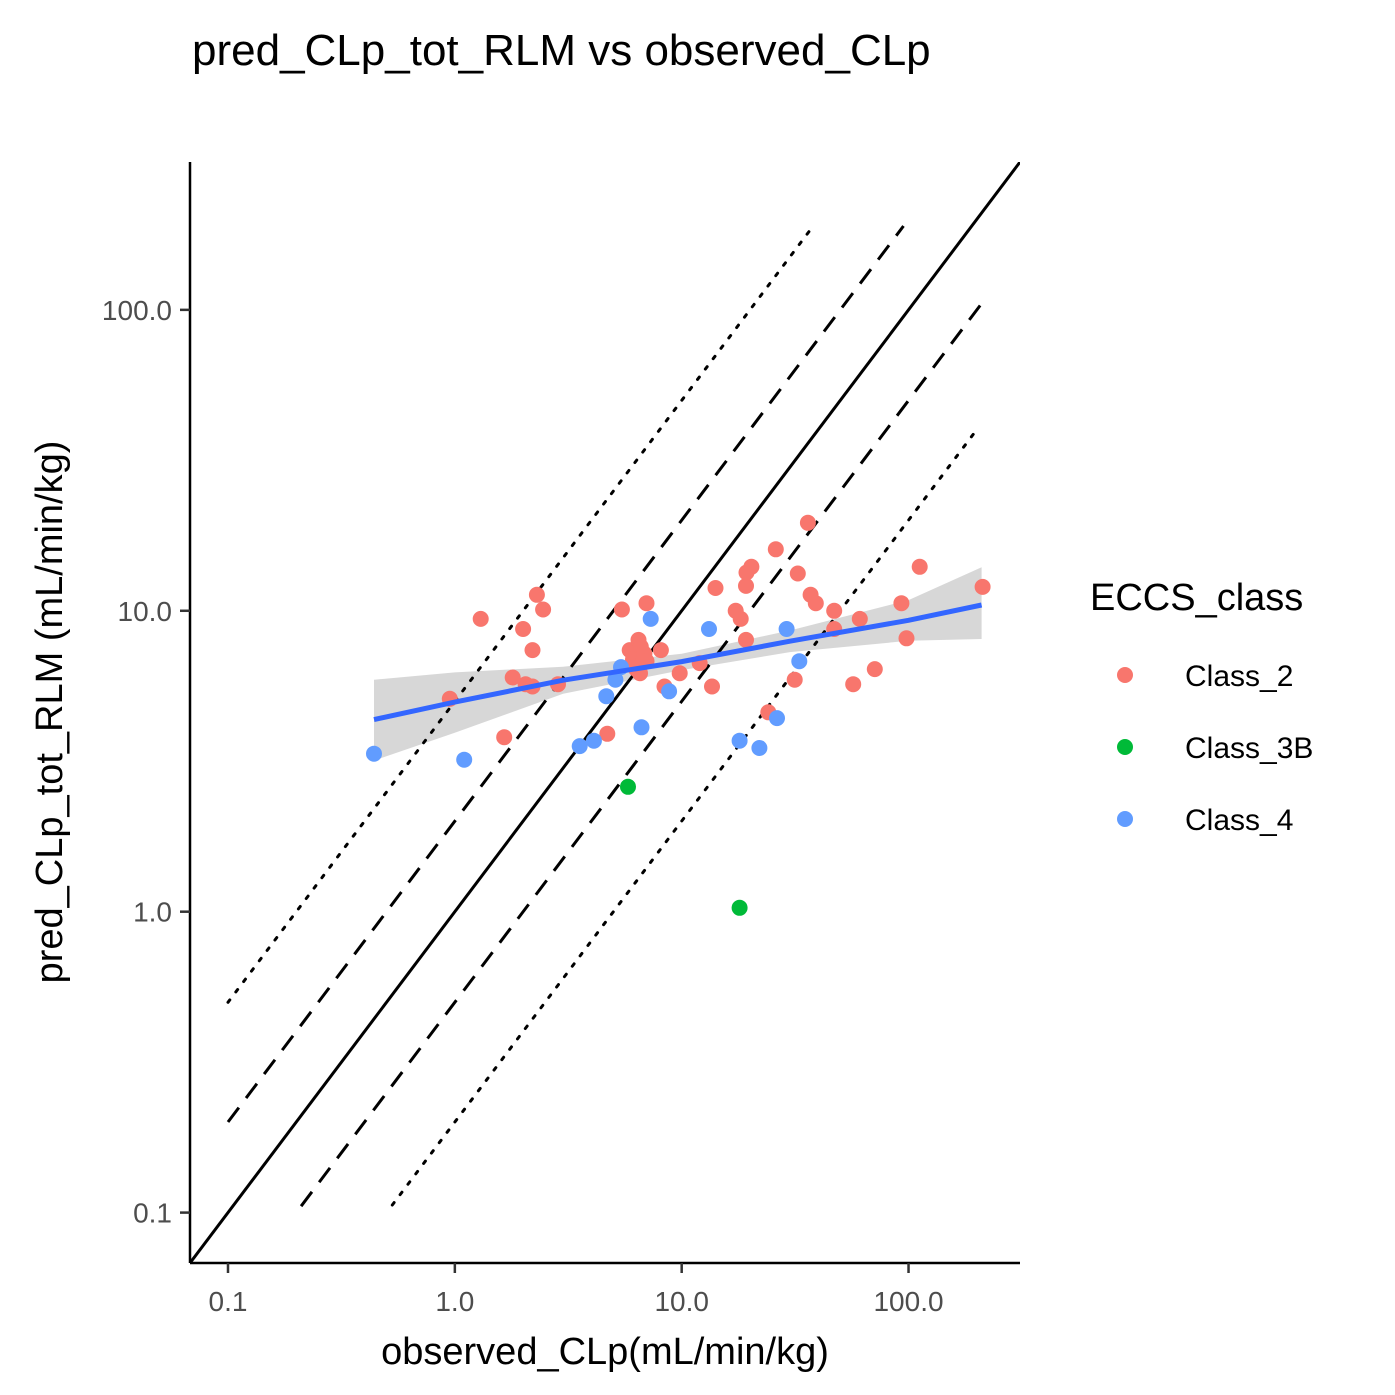 This screenshot has height=1395, width=1395. I want to click on y-tick-label: 10.0, so click(145, 611).